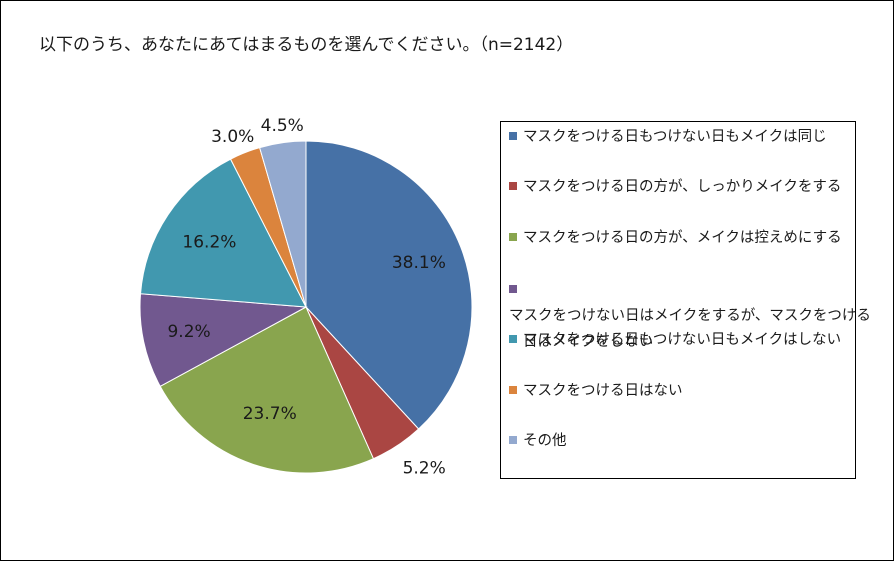  I want to click on slice-data-label: 23.7%, so click(270, 414).